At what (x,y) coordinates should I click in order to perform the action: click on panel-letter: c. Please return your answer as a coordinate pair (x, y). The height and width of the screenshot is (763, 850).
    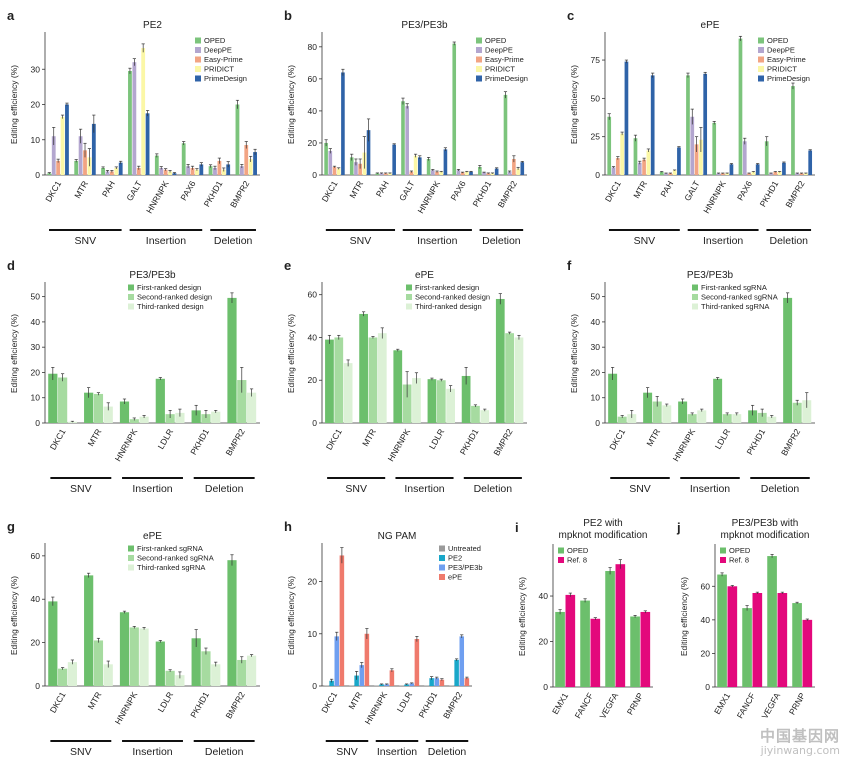
    Looking at the image, I should click on (570, 15).